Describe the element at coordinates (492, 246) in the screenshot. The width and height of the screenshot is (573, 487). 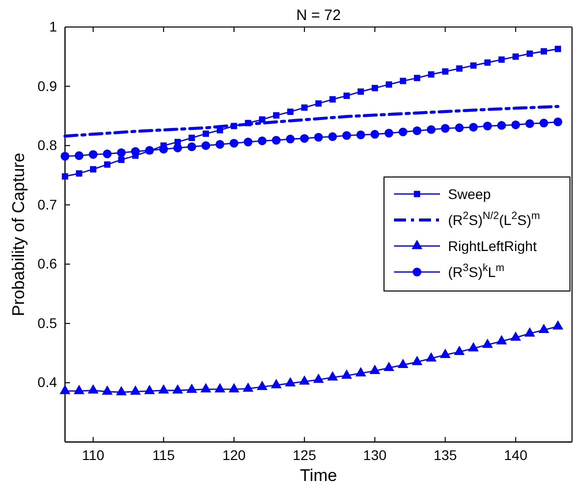
I see `legend-label: RightLeftRight` at that location.